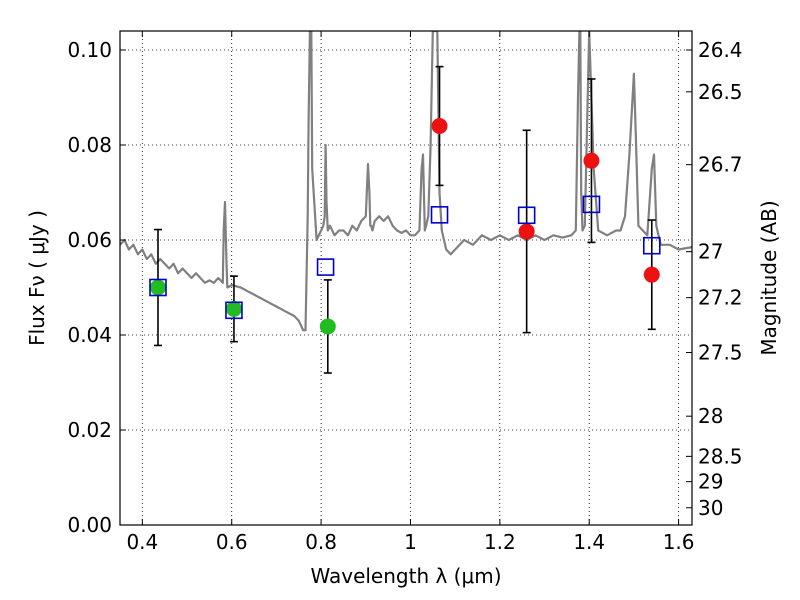 This screenshot has height=600, width=800. Describe the element at coordinates (89, 50) in the screenshot. I see `y-tick-label: 0.10` at that location.